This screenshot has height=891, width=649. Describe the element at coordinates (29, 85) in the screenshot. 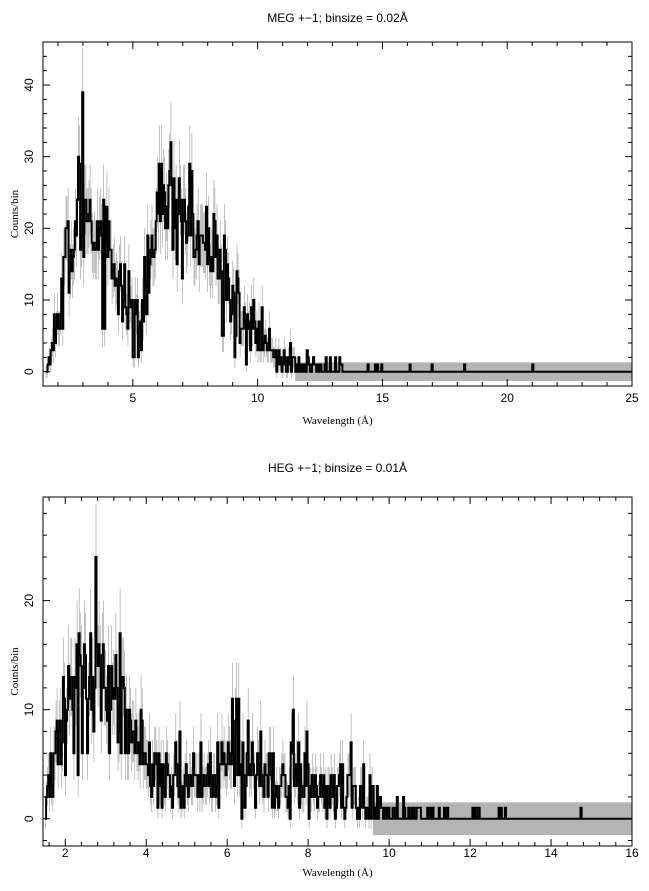

I see `meg-y-tick-label: 40` at that location.